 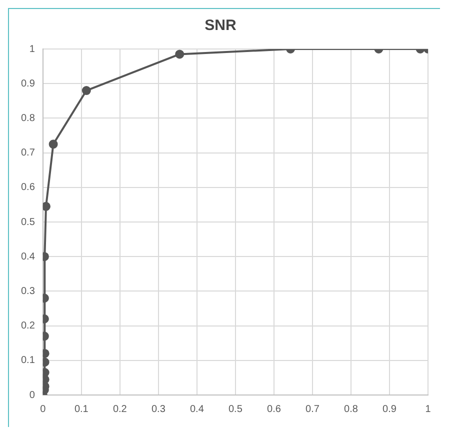 I want to click on y-tick-label: 0.8, so click(x=28, y=118).